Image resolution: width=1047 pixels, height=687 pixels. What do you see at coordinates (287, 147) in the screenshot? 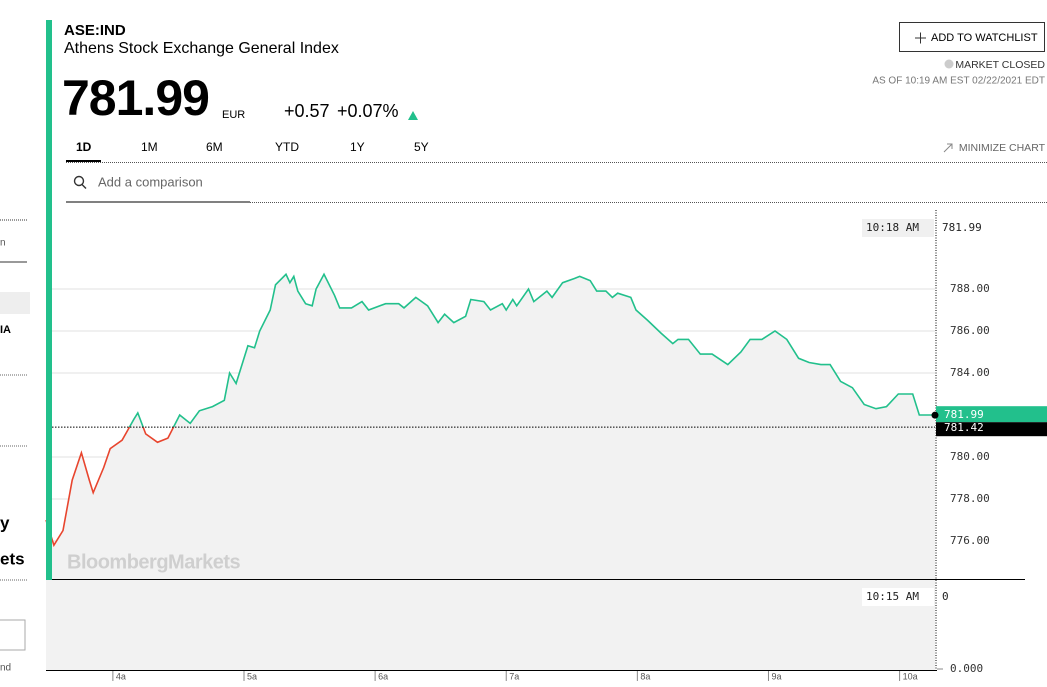
I see `tab: YTD` at bounding box center [287, 147].